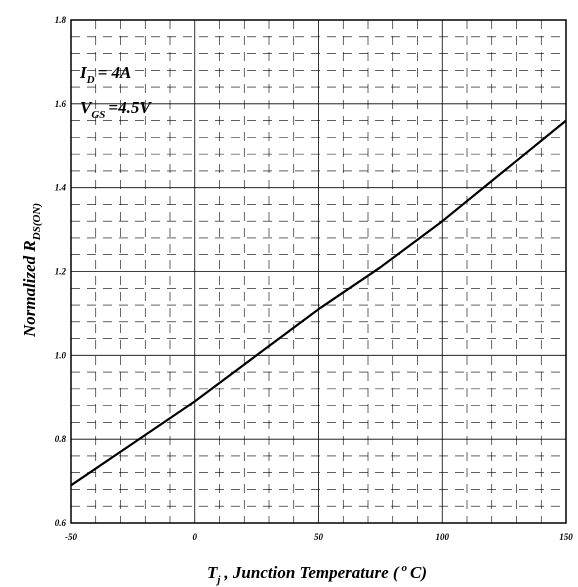  I want to click on annotation-id: ID = 4A, so click(105, 74).